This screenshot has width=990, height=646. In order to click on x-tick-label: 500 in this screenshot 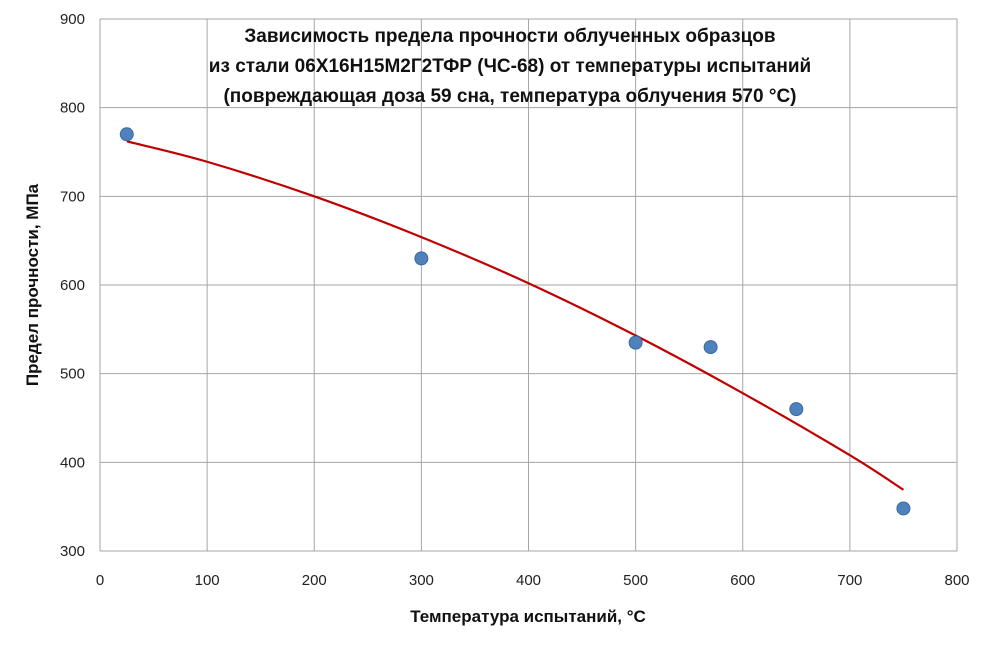, I will do `click(635, 580)`.